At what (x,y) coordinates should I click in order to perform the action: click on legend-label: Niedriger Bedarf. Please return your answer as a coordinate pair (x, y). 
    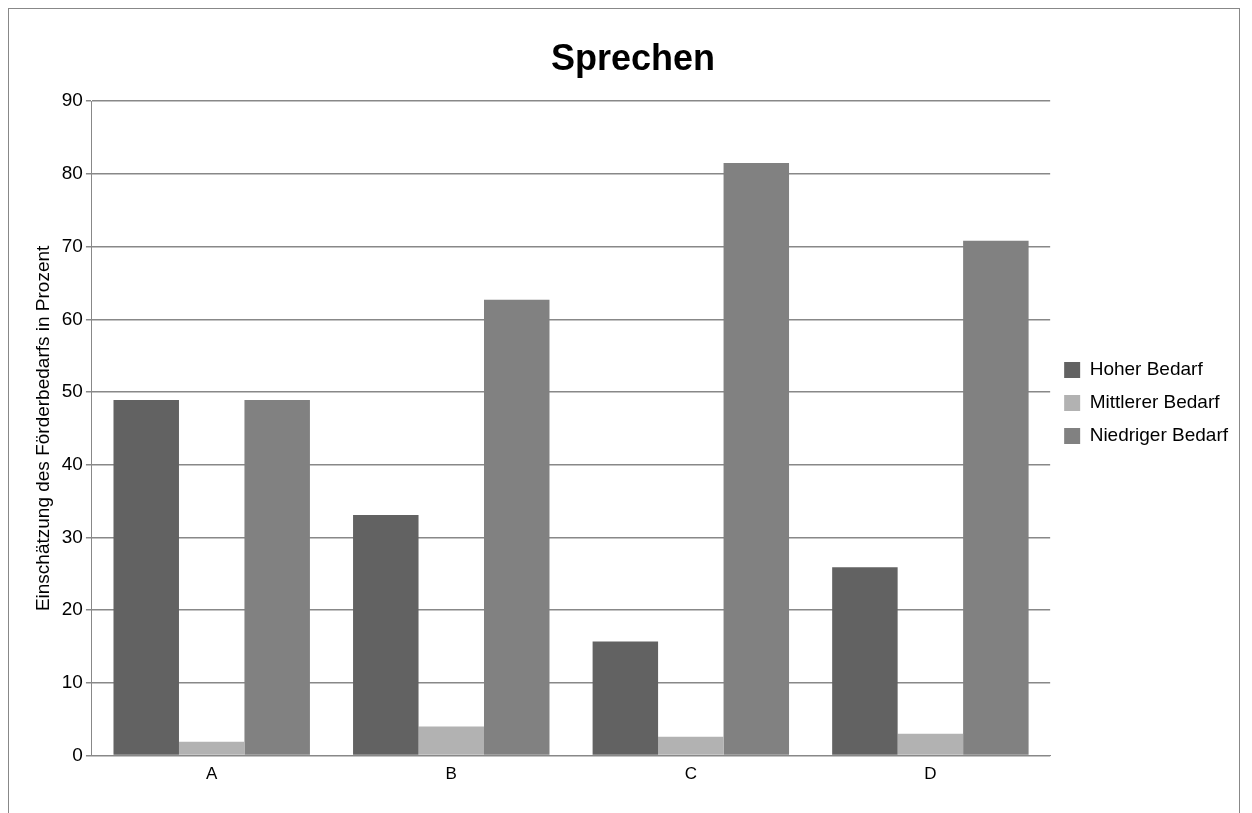
    Looking at the image, I should click on (1159, 435).